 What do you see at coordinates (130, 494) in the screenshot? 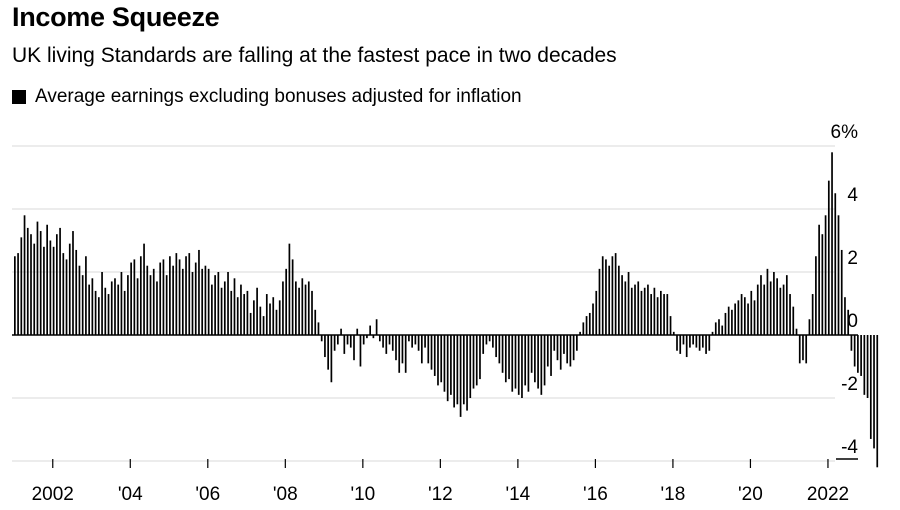
I see `x-tick-label: '04` at bounding box center [130, 494].